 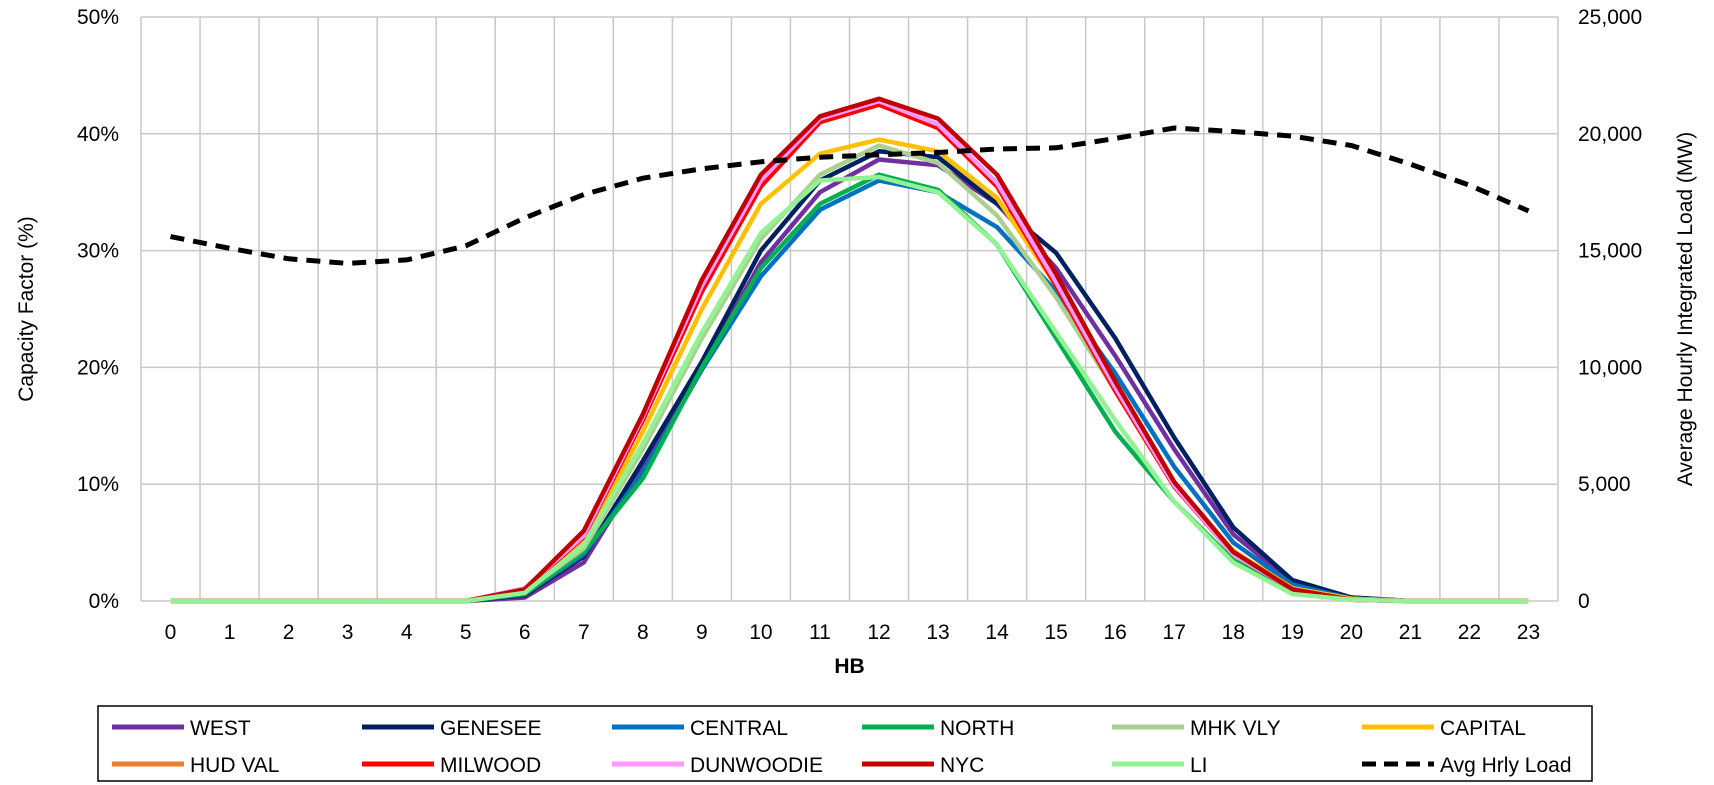 I want to click on y2-tick-label: 10,000, so click(x=1610, y=367).